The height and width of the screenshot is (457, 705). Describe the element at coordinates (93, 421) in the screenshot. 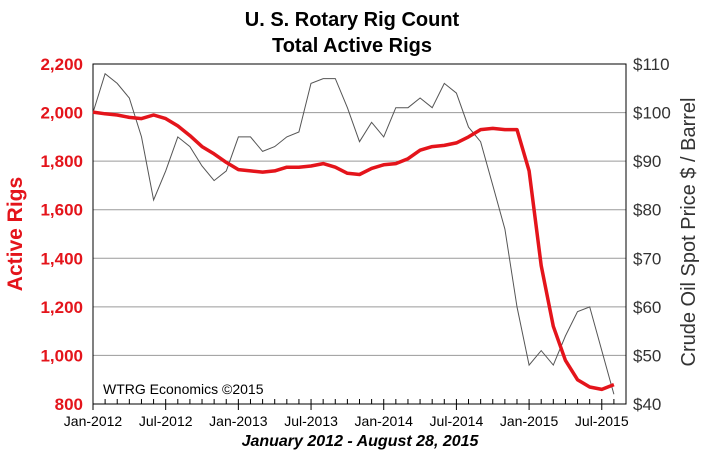

I see `x-tick-label: Jan-2012` at that location.